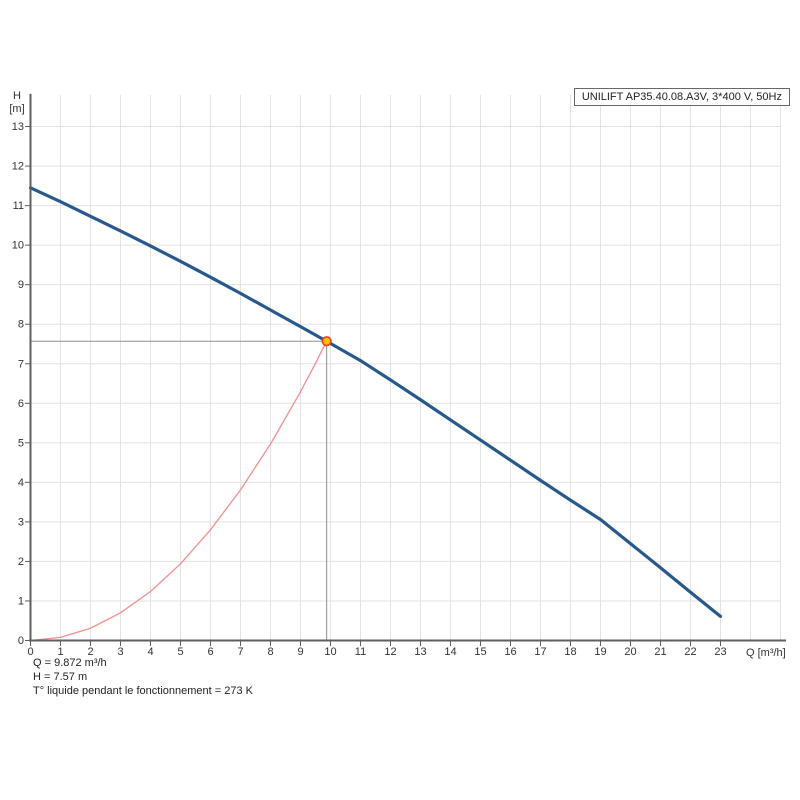  What do you see at coordinates (766, 653) in the screenshot?
I see `x-axis-title: Q [m³/h]` at bounding box center [766, 653].